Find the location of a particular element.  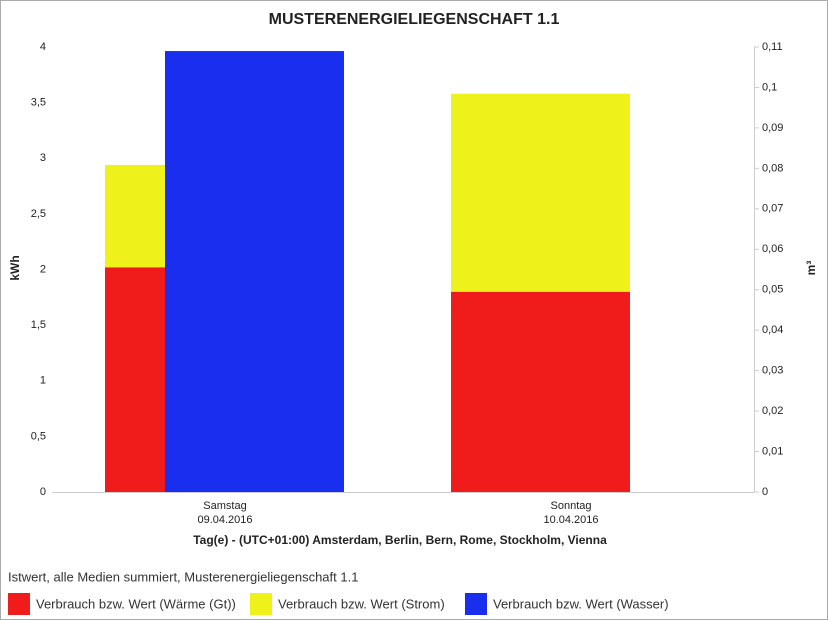

y2-tick-label: 0,07 is located at coordinates (772, 209).